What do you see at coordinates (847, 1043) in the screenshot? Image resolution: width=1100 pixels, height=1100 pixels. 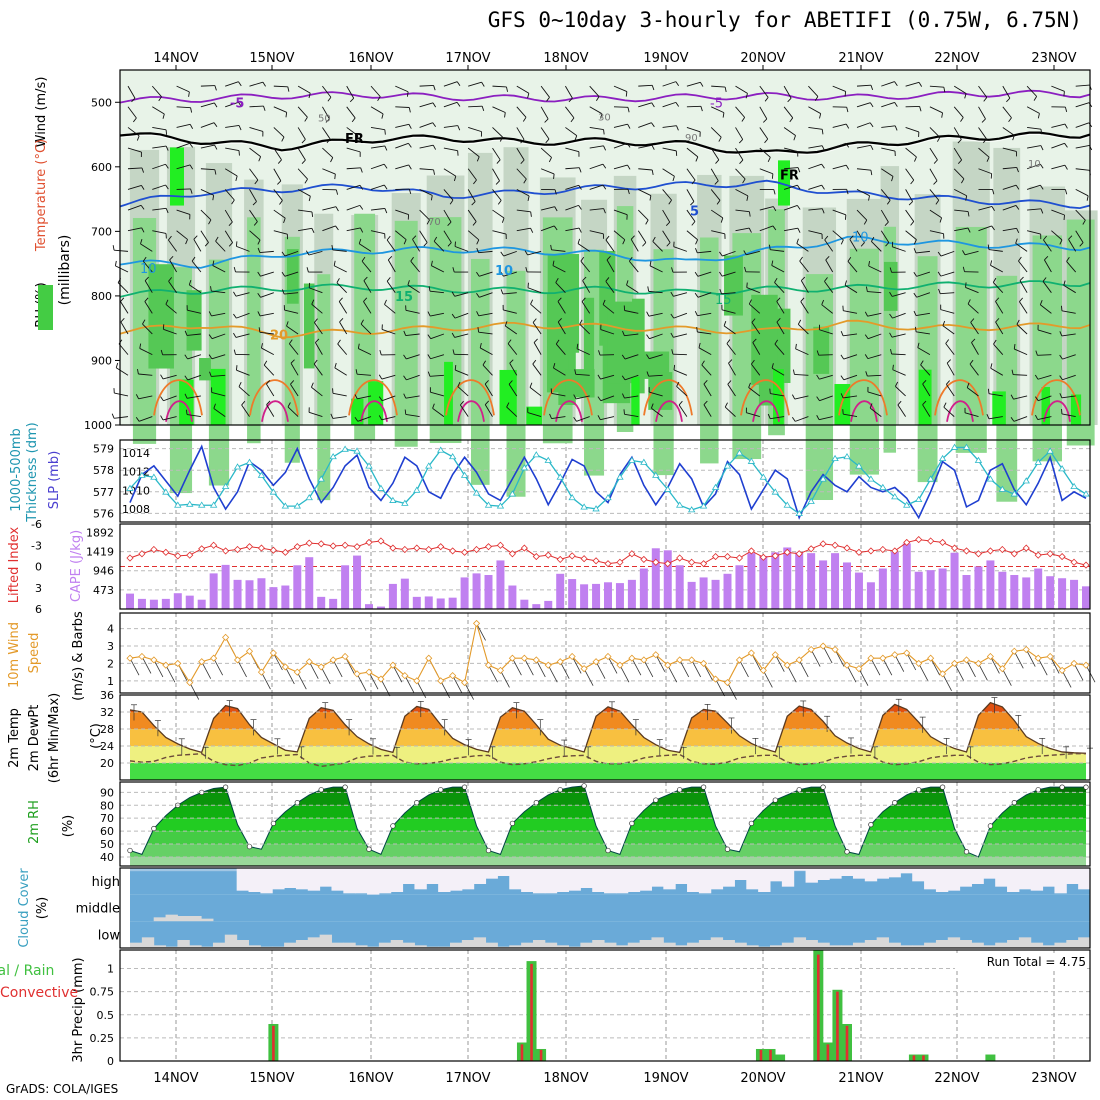 I see `precip-convective-bar` at bounding box center [847, 1043].